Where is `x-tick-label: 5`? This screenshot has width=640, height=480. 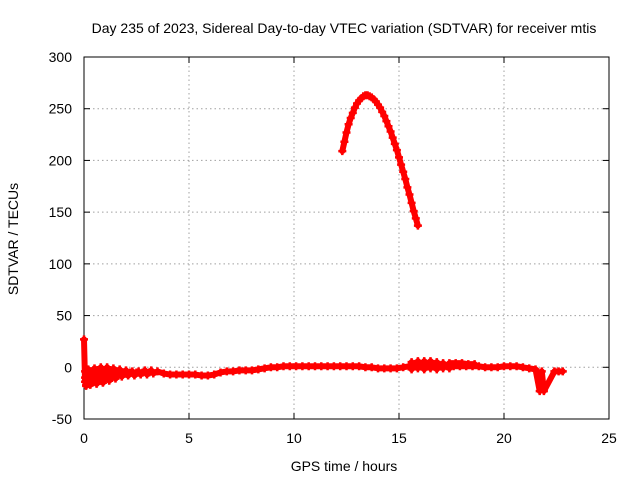 x-tick-label: 5 is located at coordinates (189, 438).